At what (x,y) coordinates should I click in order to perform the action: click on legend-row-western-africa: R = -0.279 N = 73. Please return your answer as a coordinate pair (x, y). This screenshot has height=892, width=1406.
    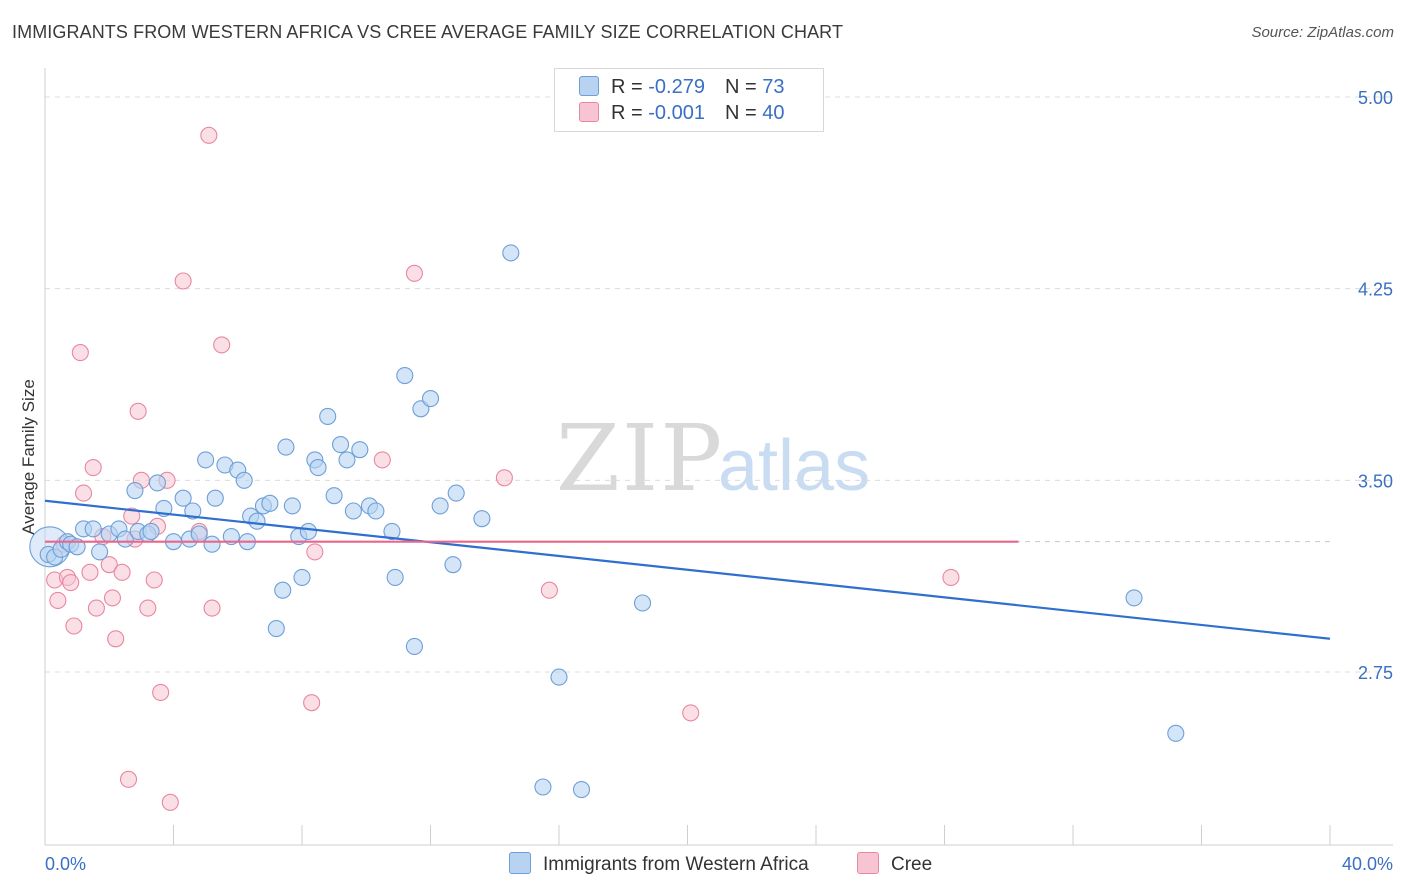
    Looking at the image, I should click on (681, 88).